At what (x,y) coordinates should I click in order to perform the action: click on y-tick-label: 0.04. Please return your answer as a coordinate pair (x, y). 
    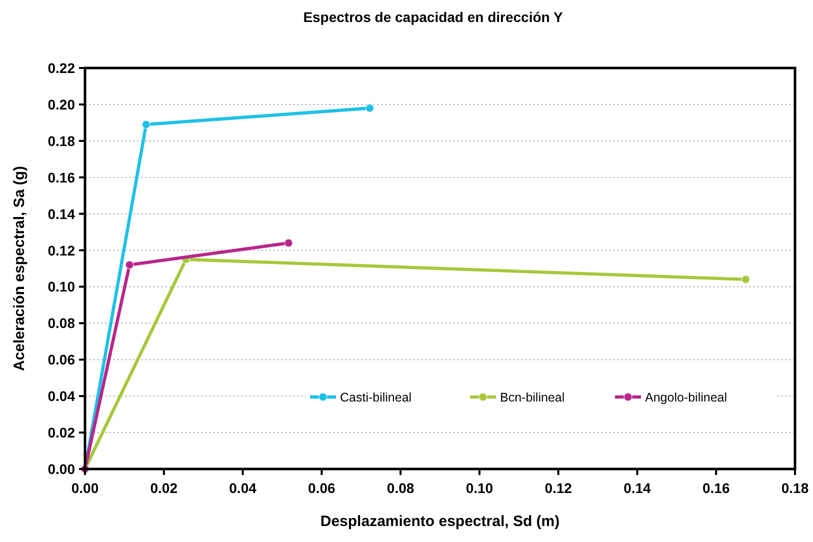
    Looking at the image, I should click on (62, 396).